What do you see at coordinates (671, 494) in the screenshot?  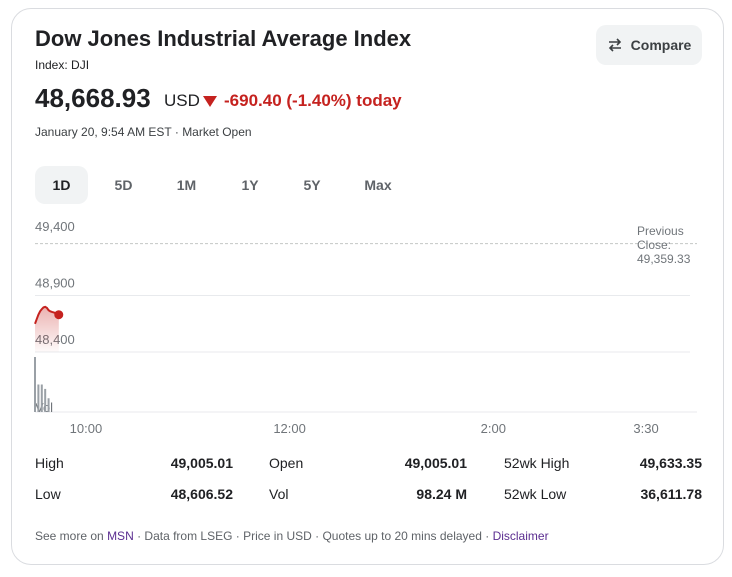 I see `wk52-low-value: 36,611.78` at bounding box center [671, 494].